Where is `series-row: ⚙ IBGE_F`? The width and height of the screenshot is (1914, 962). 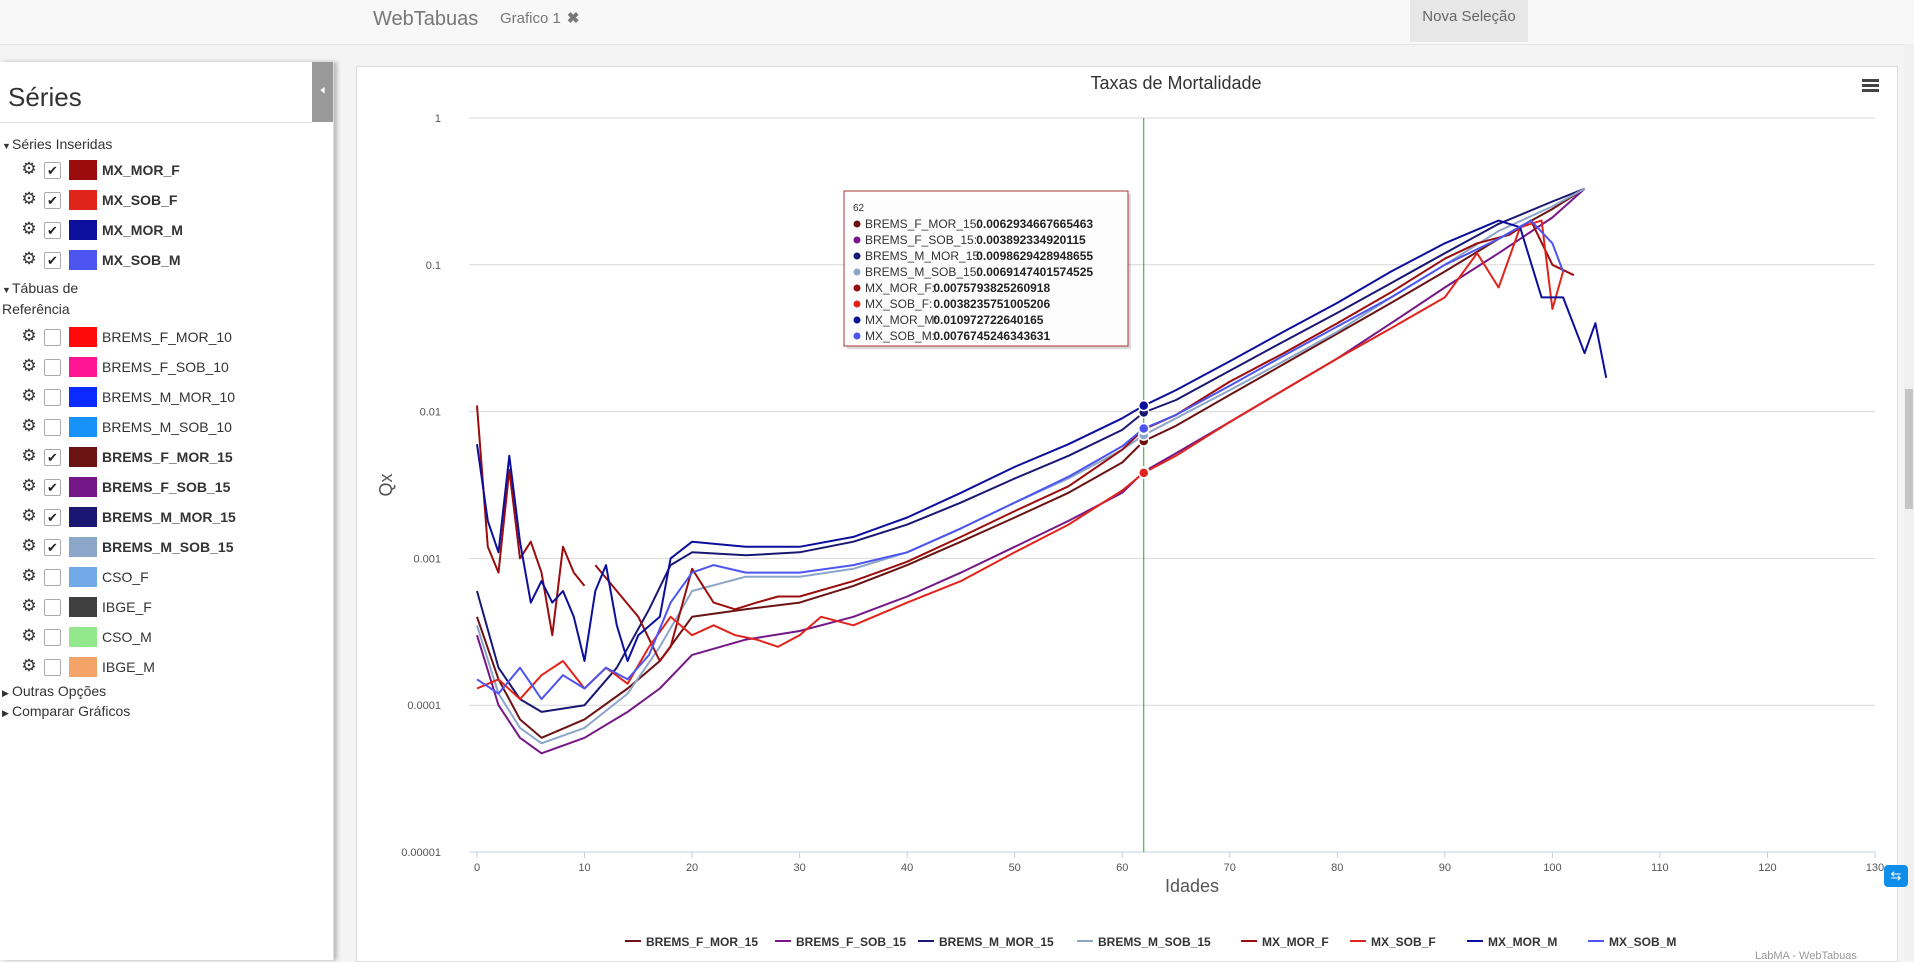 series-row: ⚙ IBGE_F is located at coordinates (165, 608).